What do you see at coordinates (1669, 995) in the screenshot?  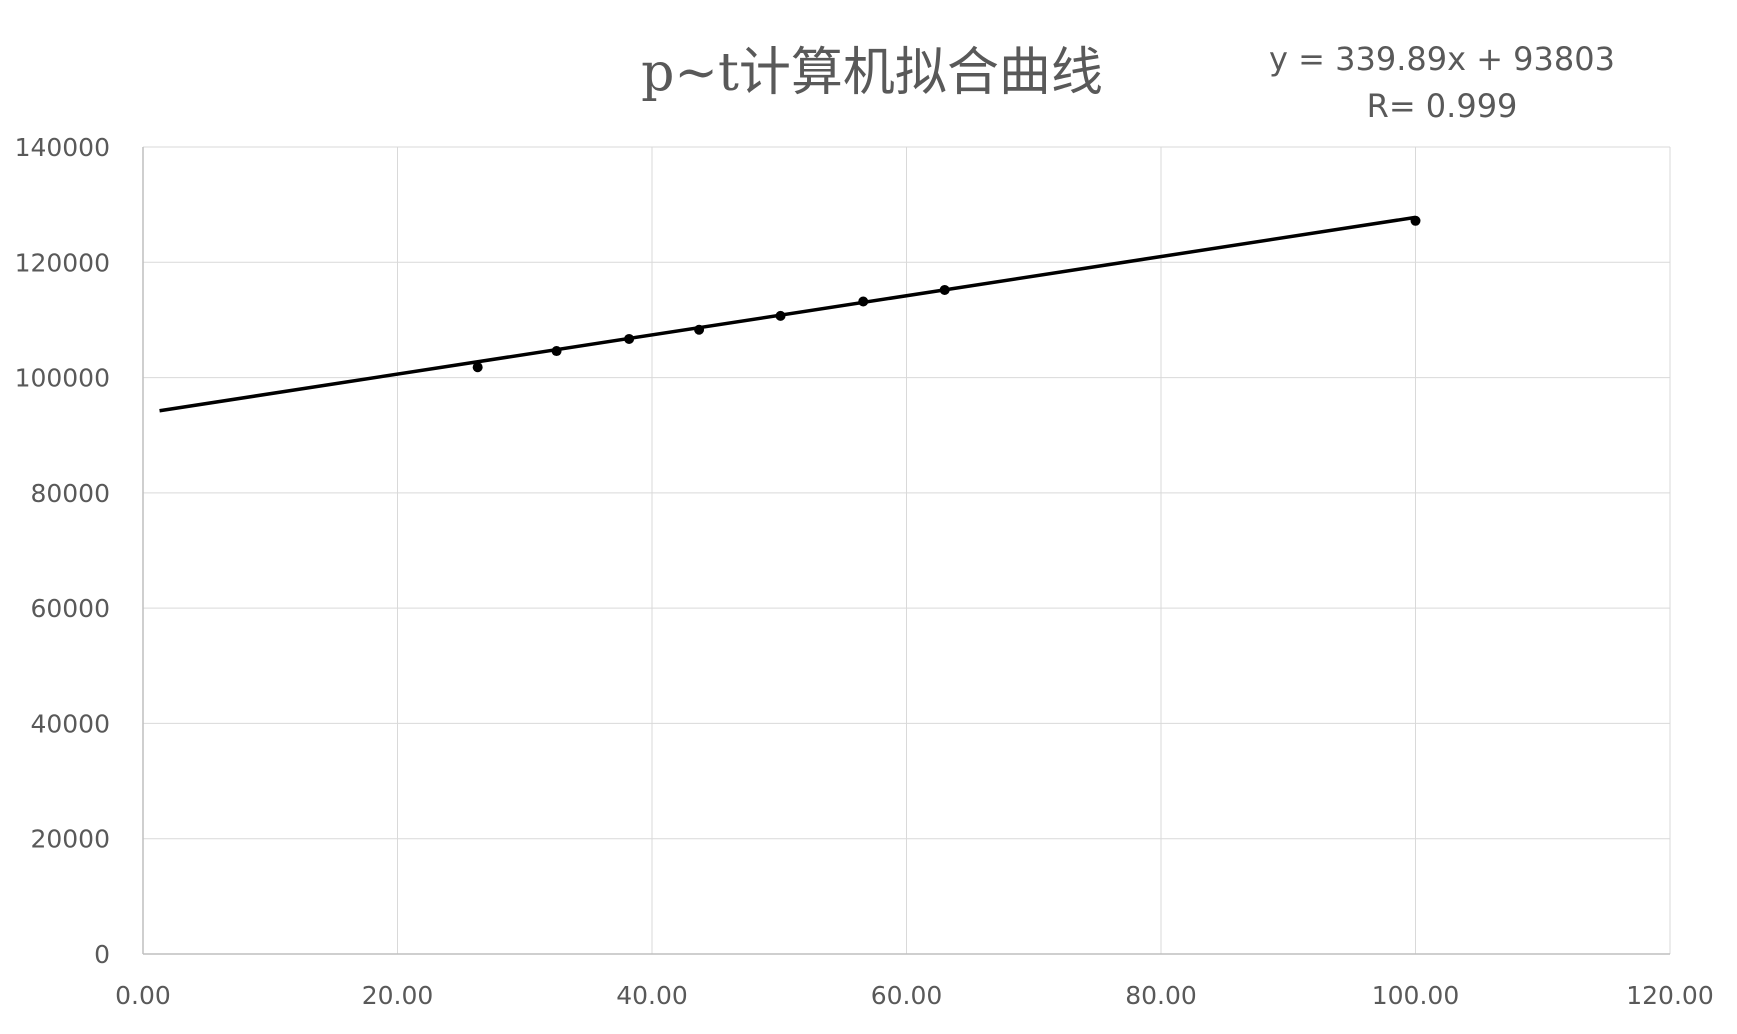 I see `x-tick-label: 120.00` at bounding box center [1669, 995].